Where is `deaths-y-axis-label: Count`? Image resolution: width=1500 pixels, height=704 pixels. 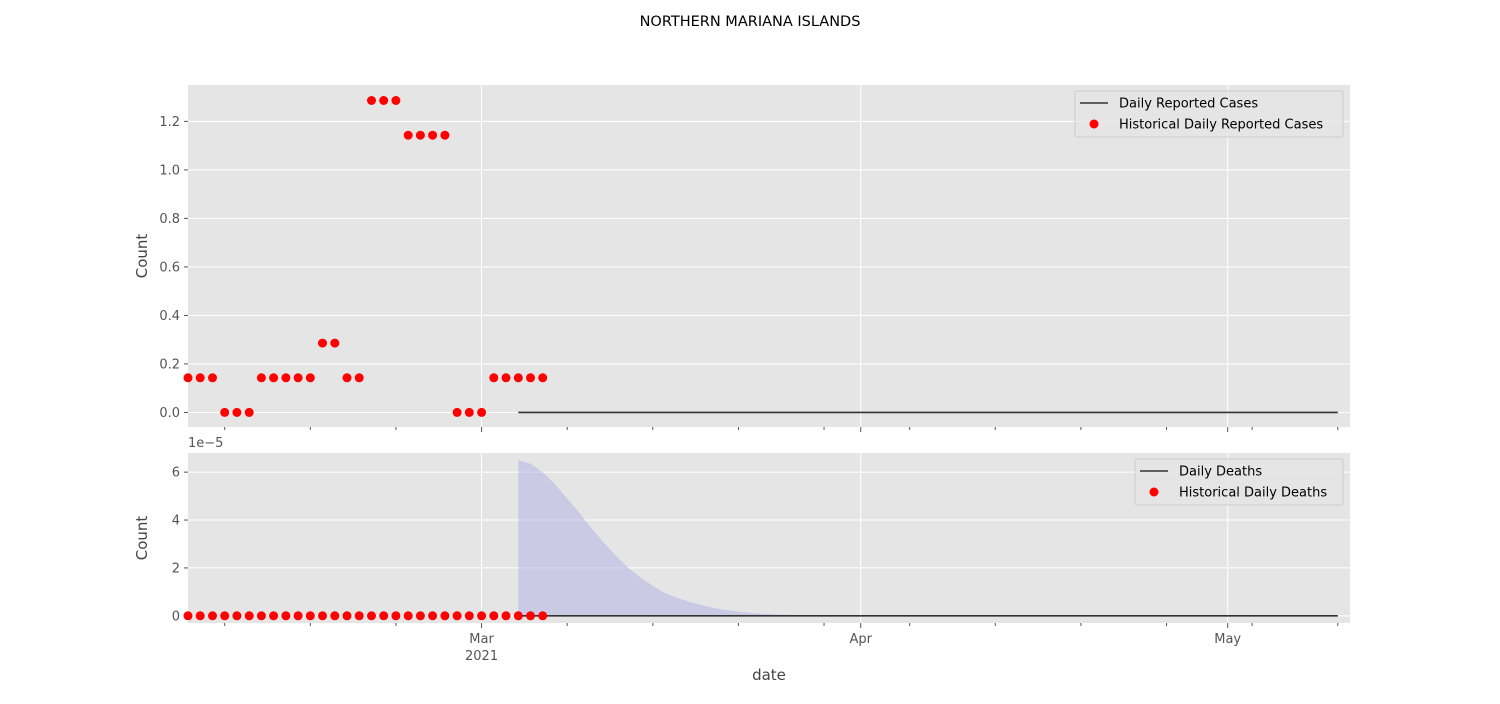
deaths-y-axis-label: Count is located at coordinates (142, 538).